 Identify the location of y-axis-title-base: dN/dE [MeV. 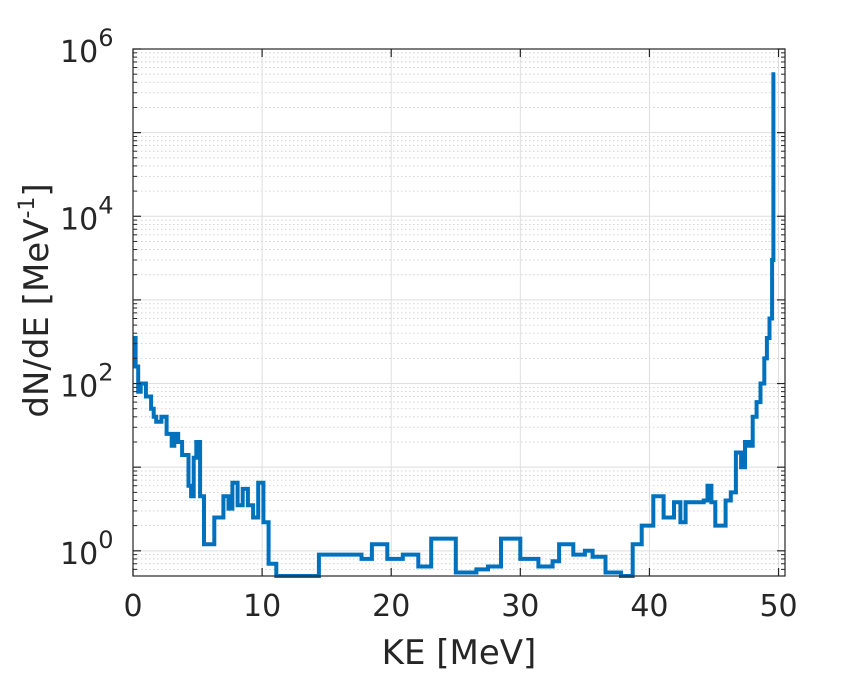
(37, 318).